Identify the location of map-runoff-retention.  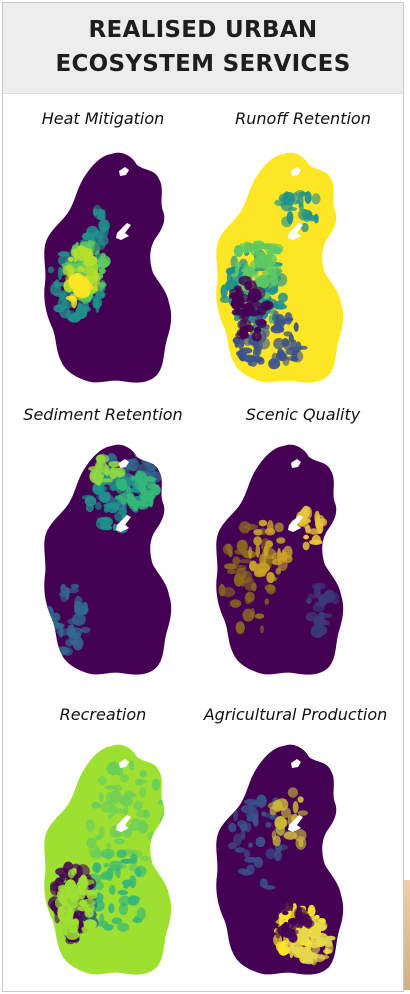
(279, 269).